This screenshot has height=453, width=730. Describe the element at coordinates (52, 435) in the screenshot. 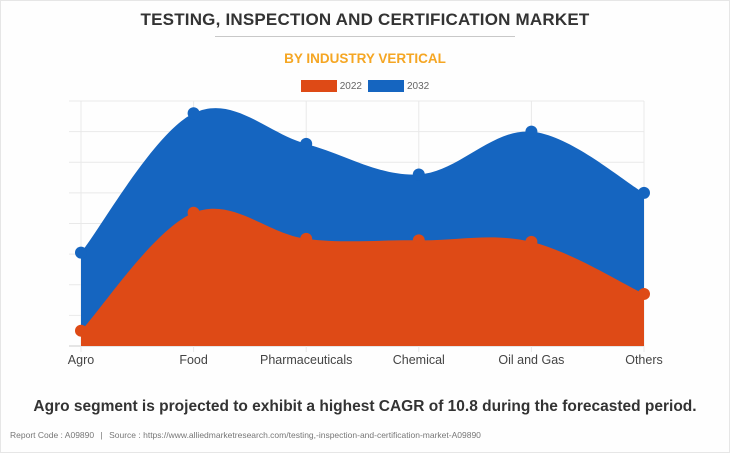

I see `report-code: Report Code : A09890` at that location.